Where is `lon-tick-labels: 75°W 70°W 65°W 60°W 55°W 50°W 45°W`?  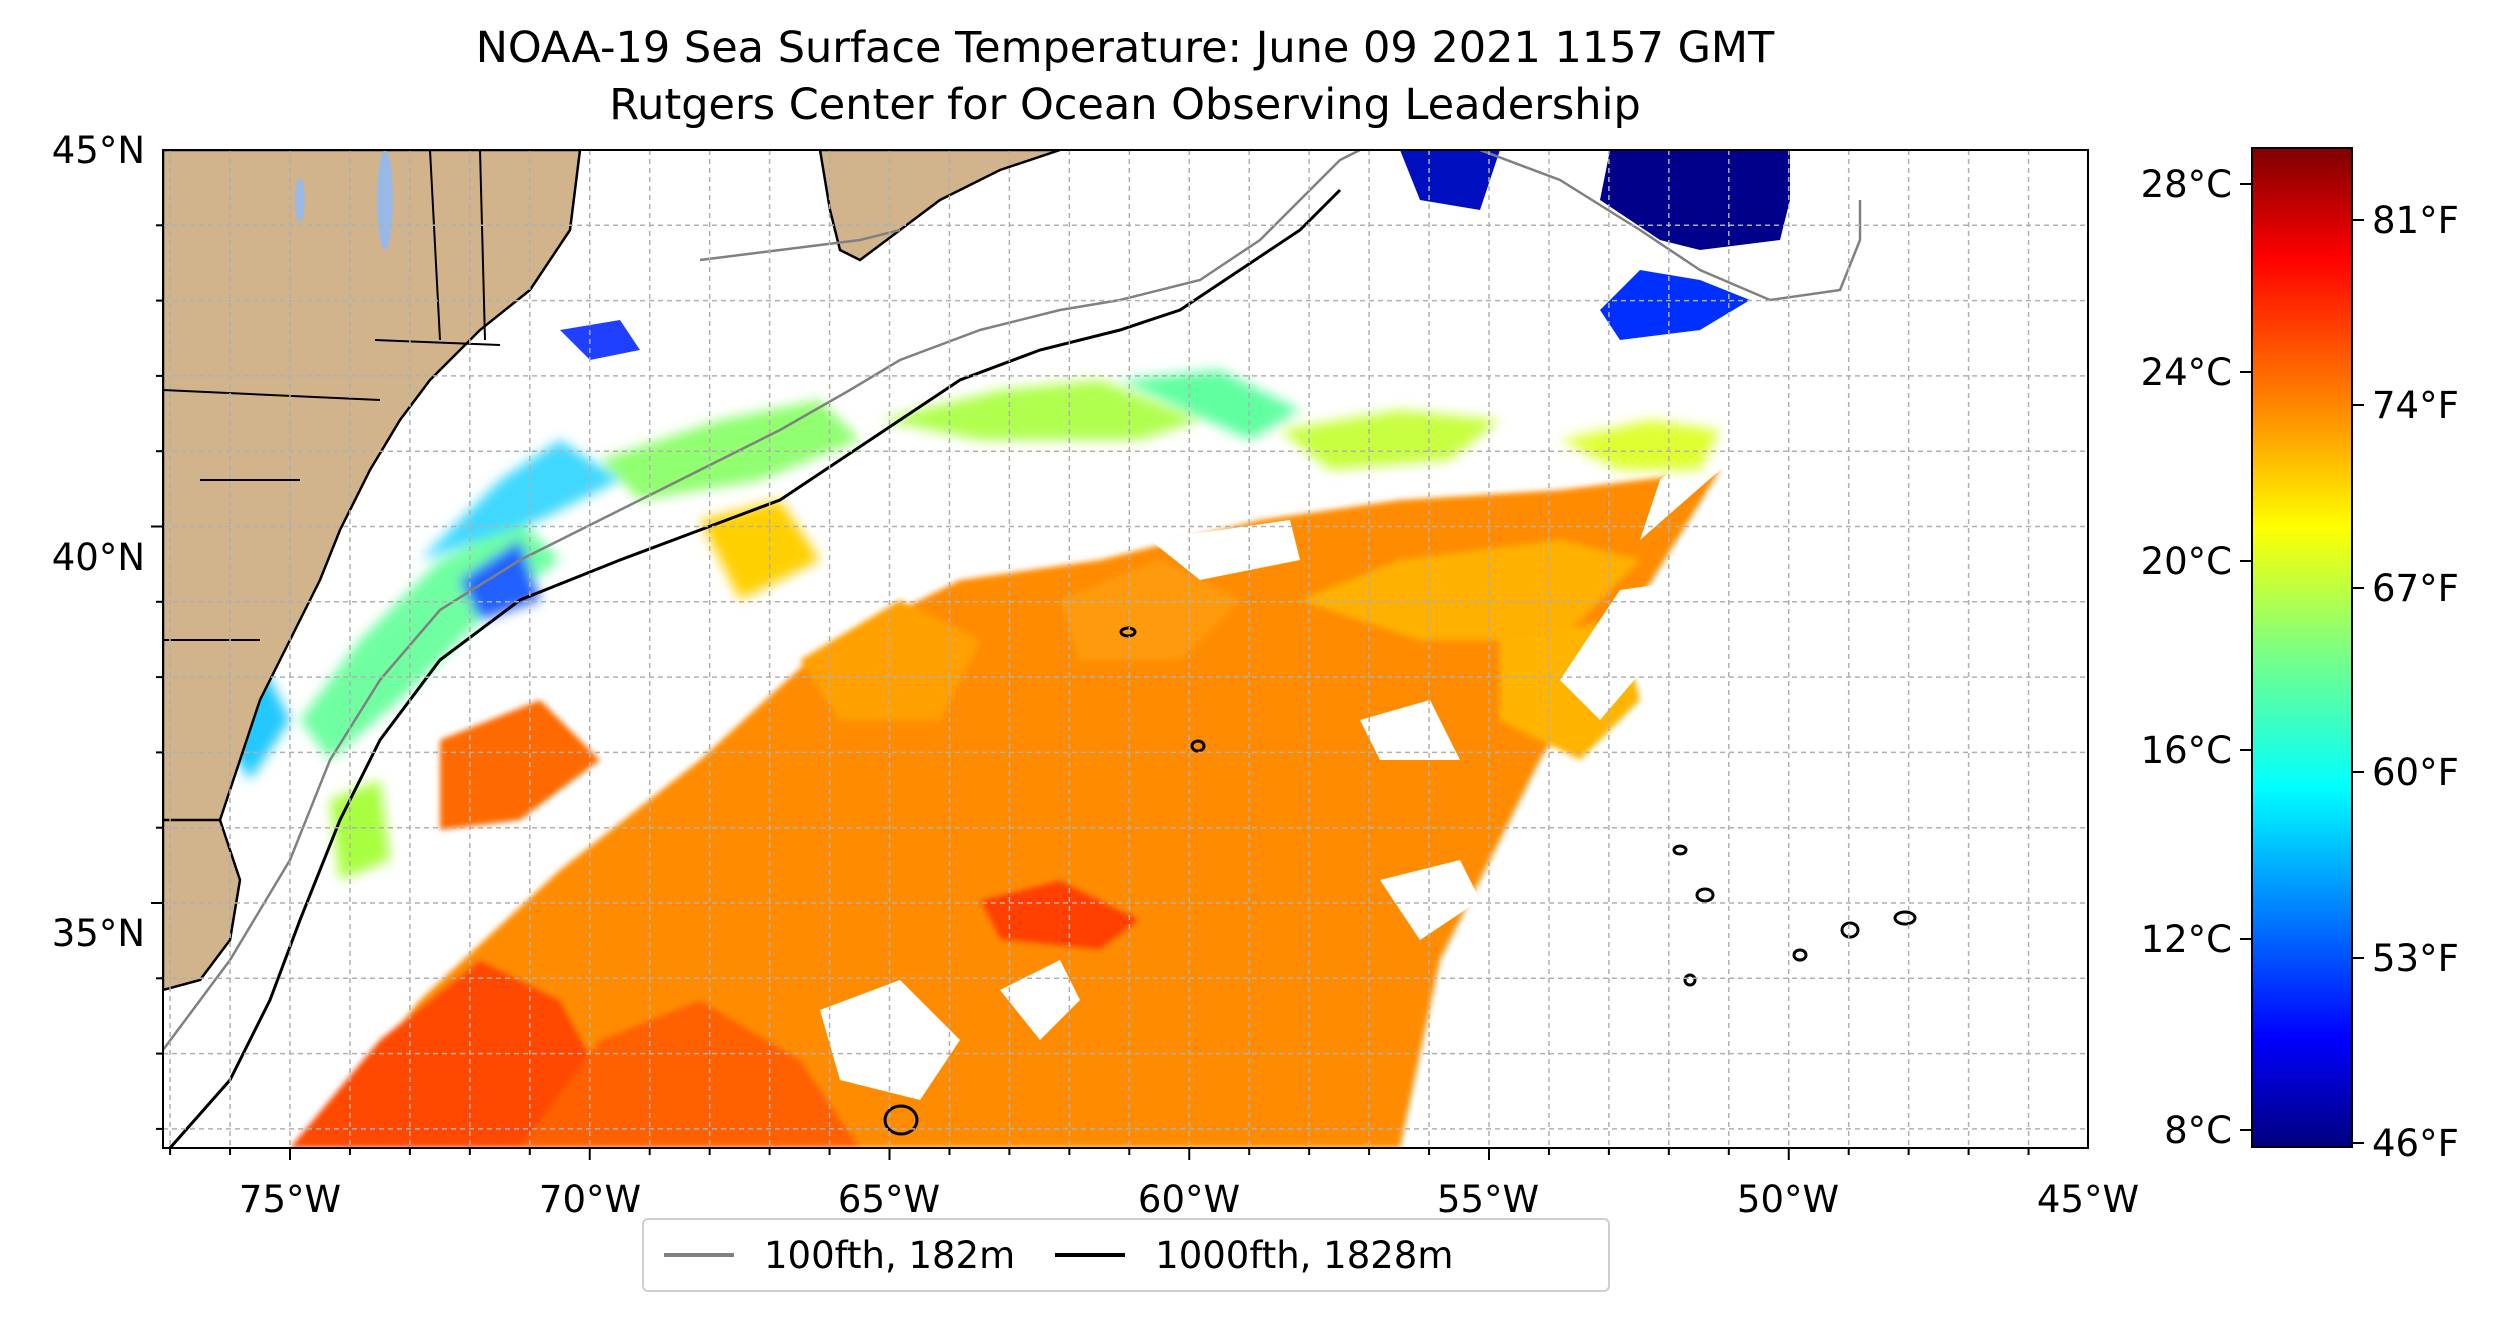 lon-tick-labels: 75°W 70°W 65°W 60°W 55°W 50°W 45°W is located at coordinates (1189, 1199).